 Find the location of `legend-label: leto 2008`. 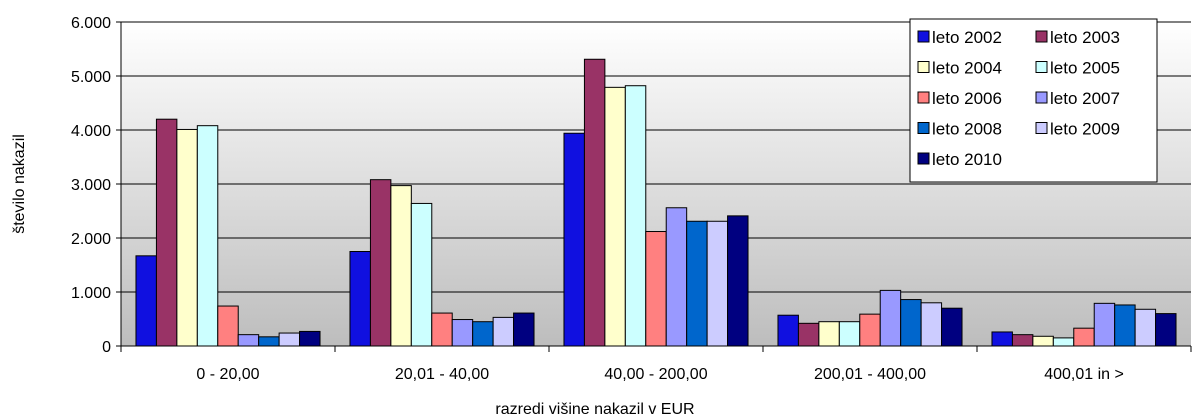

legend-label: leto 2008 is located at coordinates (967, 129).